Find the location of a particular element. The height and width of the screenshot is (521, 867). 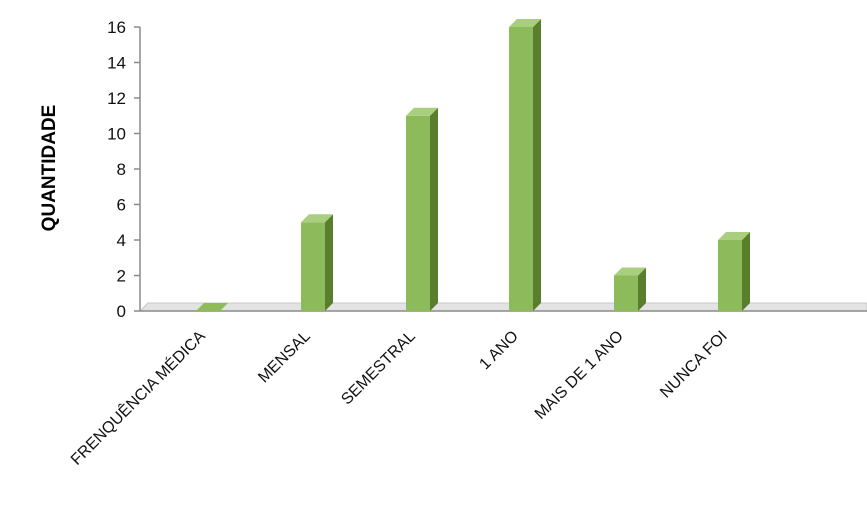

y-tick-label: 8 is located at coordinates (121, 169).